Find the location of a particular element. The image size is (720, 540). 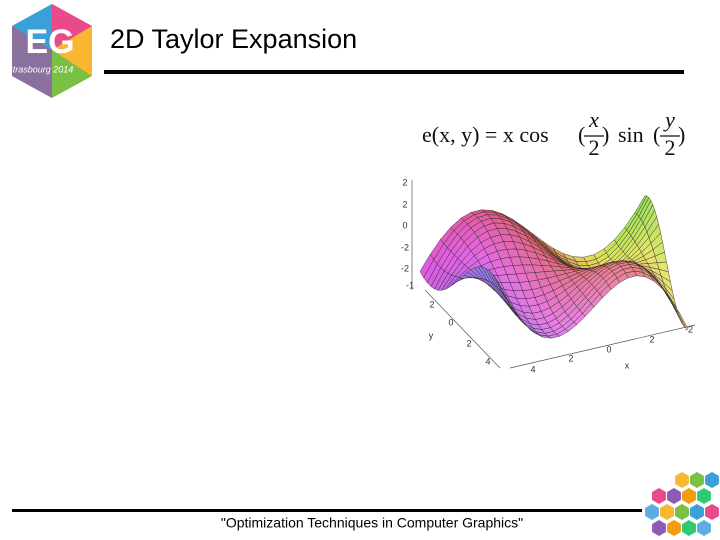

logo-initials: EG is located at coordinates (49, 42).